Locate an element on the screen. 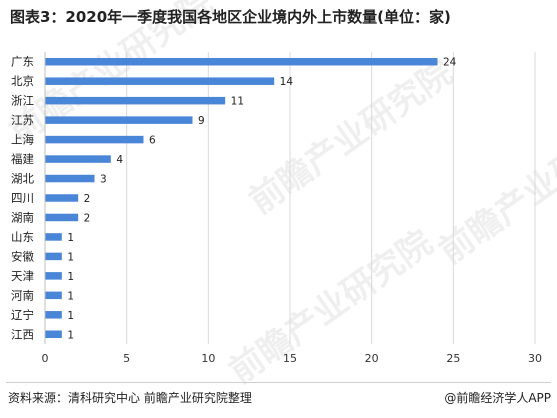 The width and height of the screenshot is (557, 418). x-tick-label: 30 is located at coordinates (535, 358).